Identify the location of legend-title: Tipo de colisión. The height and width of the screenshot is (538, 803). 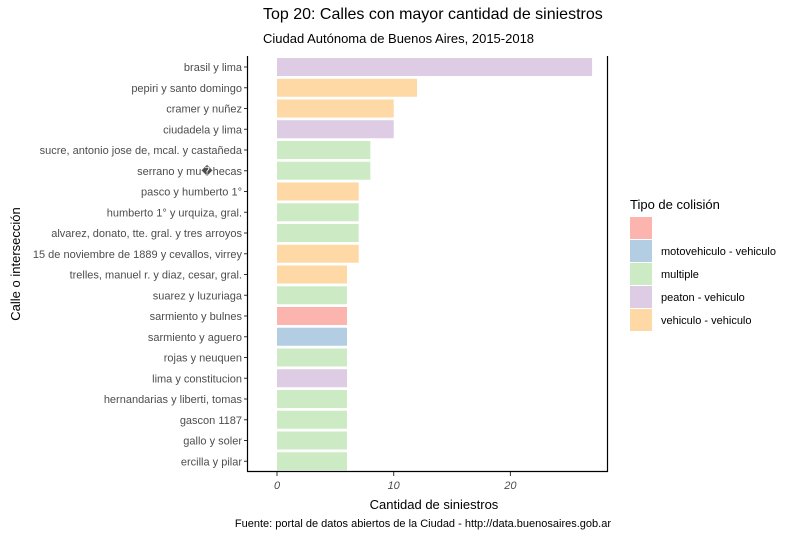
(675, 204).